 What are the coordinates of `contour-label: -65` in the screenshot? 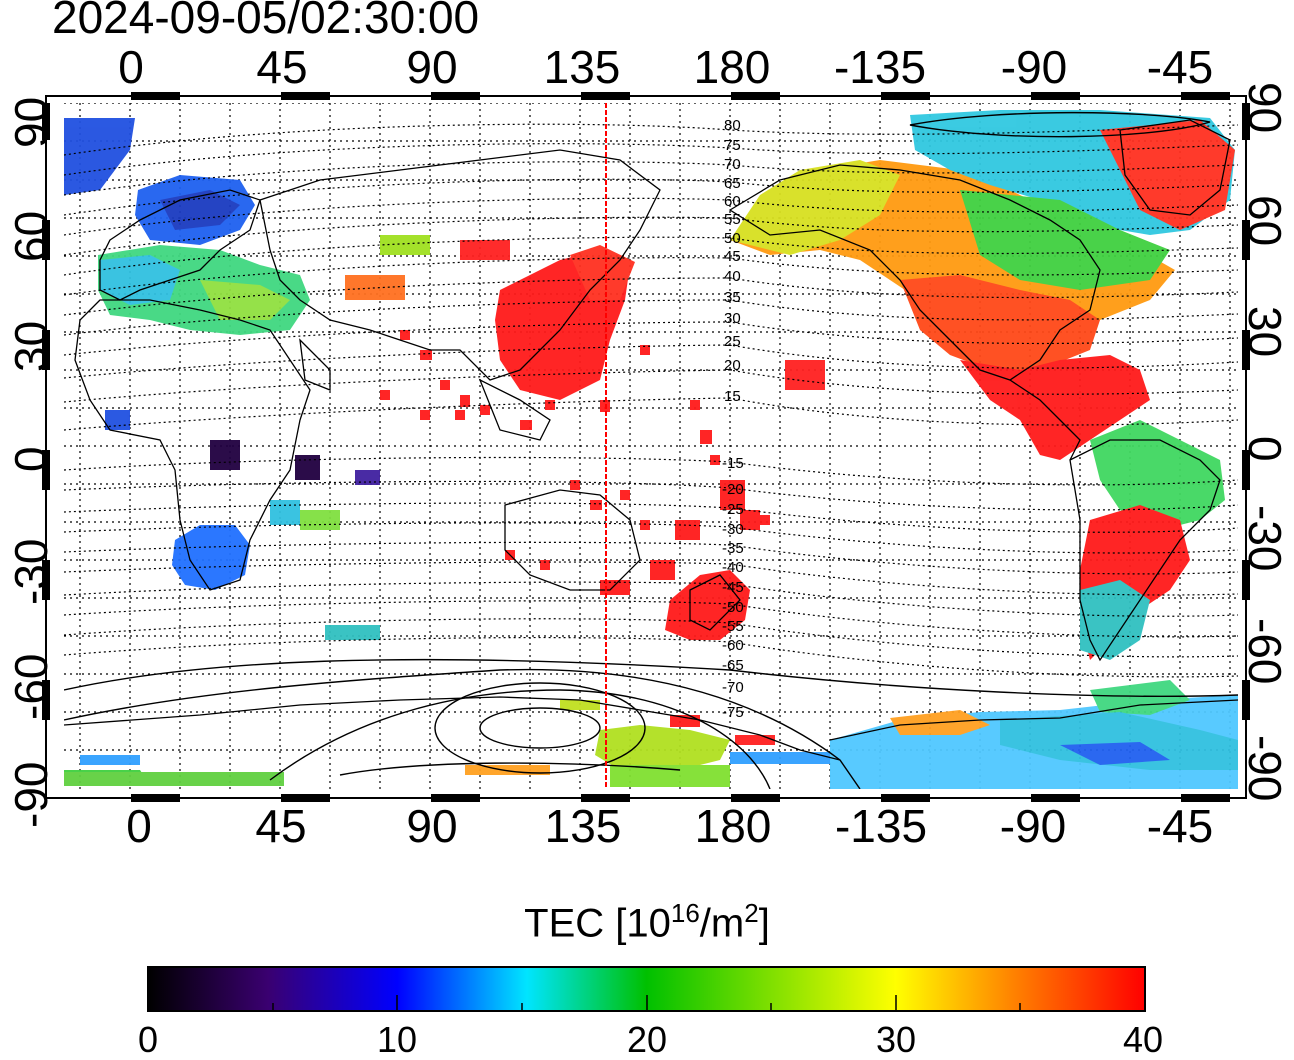 It's located at (733, 665).